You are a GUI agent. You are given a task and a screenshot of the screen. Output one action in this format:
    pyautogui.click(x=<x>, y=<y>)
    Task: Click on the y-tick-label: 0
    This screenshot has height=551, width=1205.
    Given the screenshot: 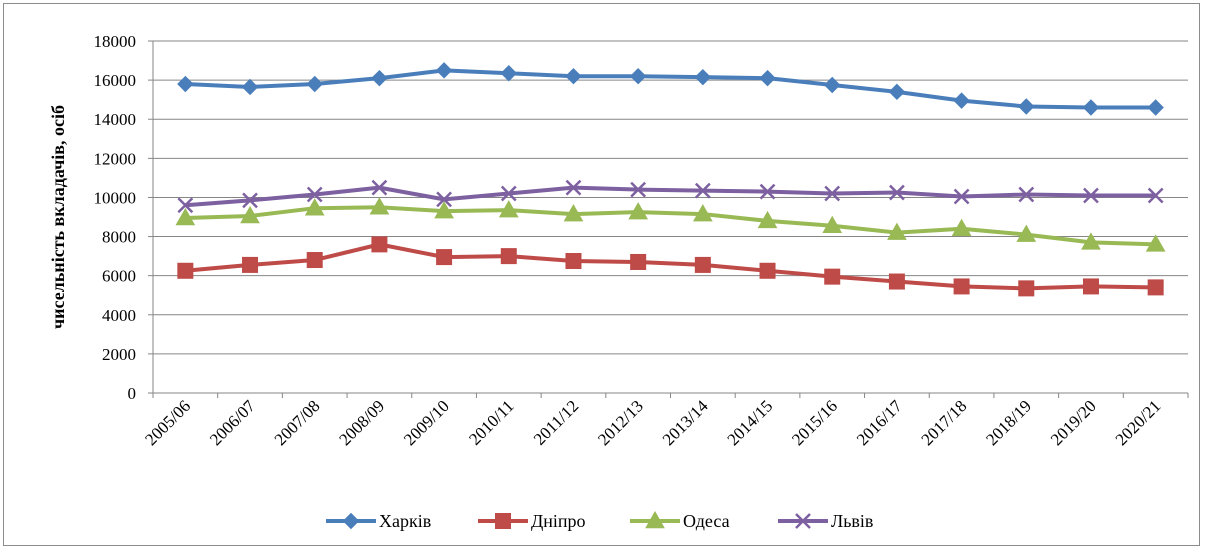 What is the action you would take?
    pyautogui.click(x=132, y=393)
    